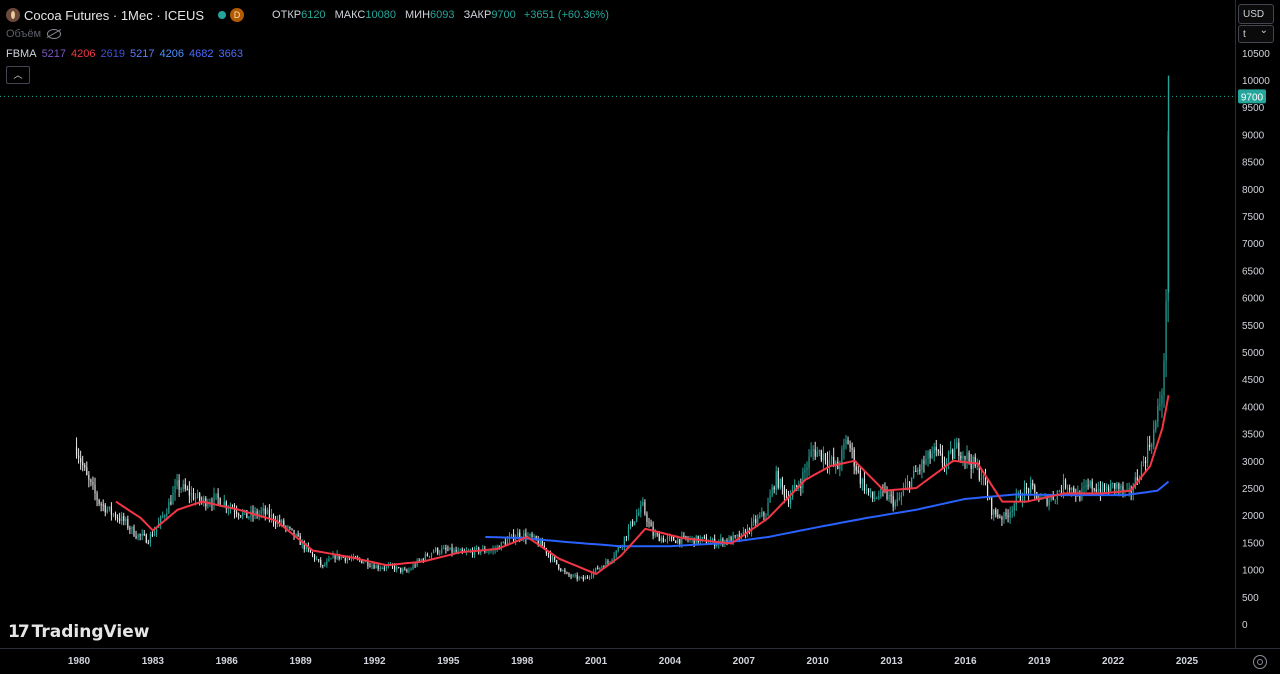  What do you see at coordinates (477, 15) in the screenshot?
I see `close-label: ЗАКР` at bounding box center [477, 15].